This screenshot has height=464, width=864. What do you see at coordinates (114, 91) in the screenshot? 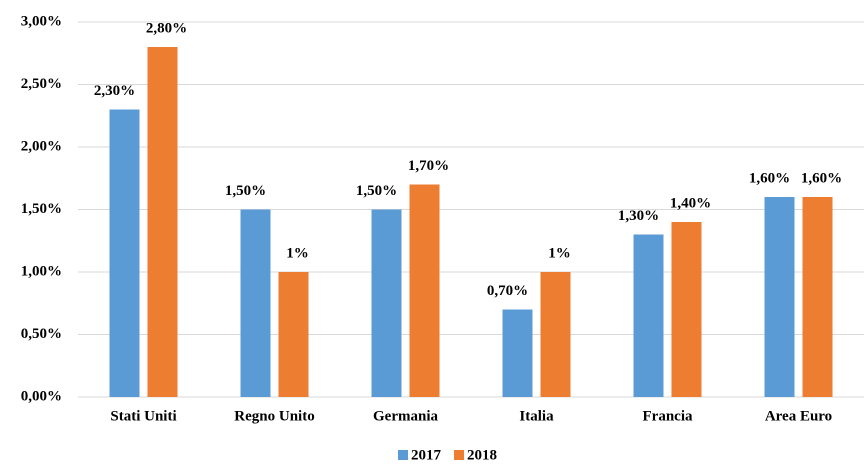
I see `data-label: 2,30%` at bounding box center [114, 91].